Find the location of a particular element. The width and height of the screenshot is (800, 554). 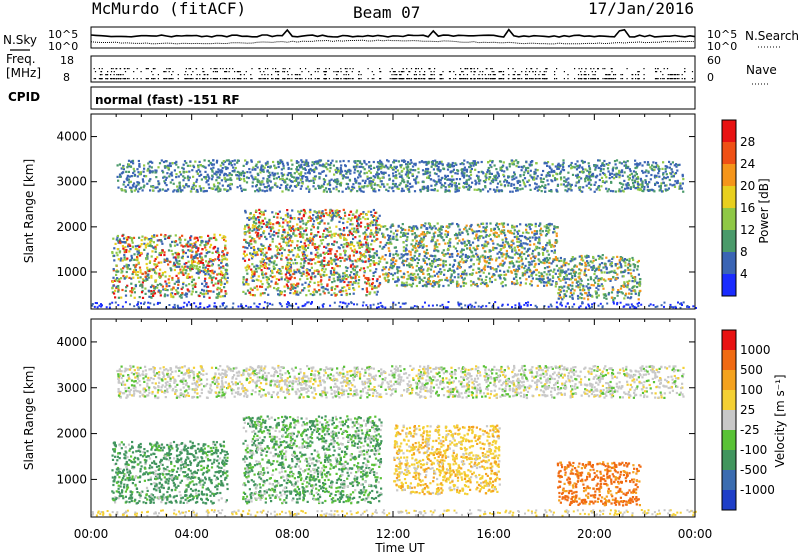

noise-sky-line is located at coordinates (393, 33).